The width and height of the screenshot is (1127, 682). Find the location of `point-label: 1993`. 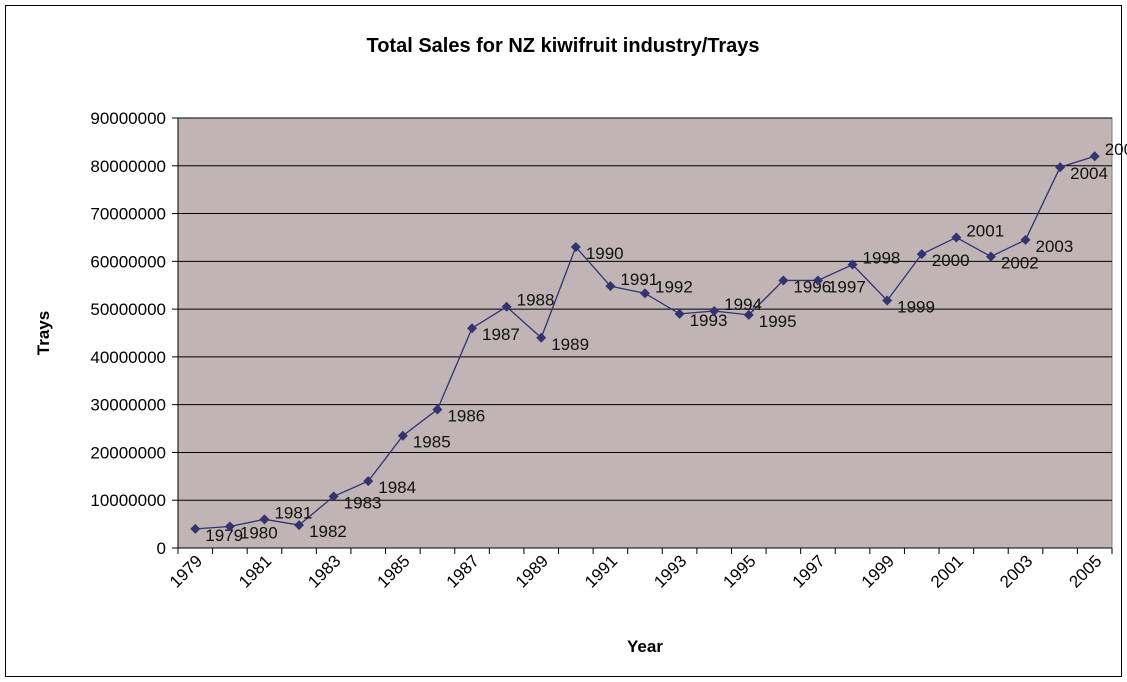

point-label: 1993 is located at coordinates (709, 320).